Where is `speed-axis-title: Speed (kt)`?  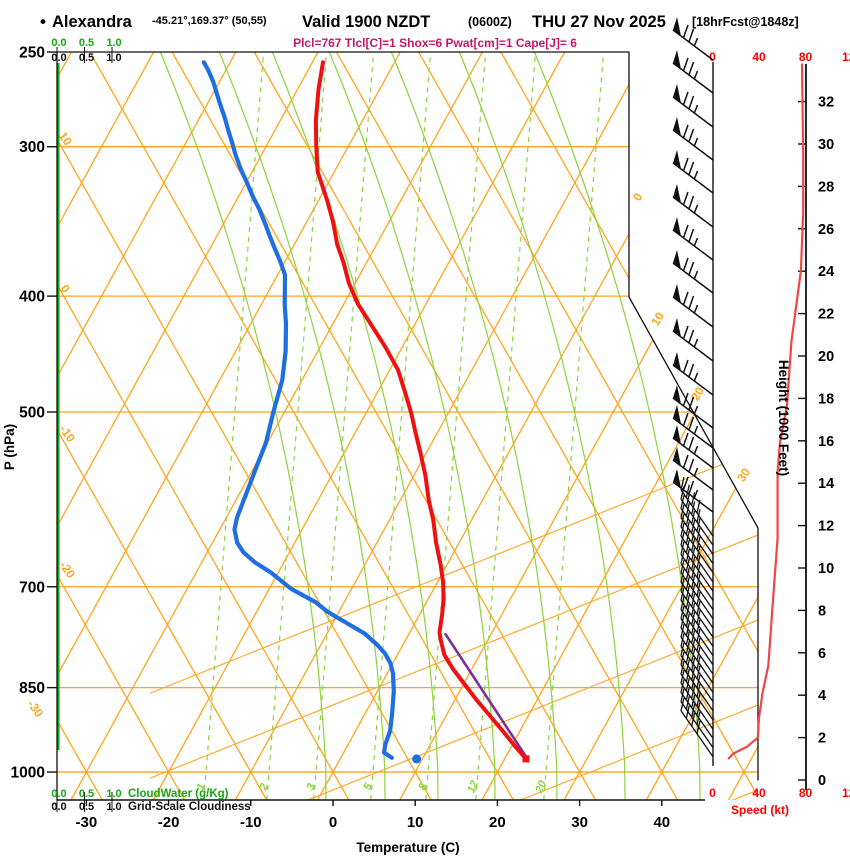 speed-axis-title: Speed (kt) is located at coordinates (760, 810).